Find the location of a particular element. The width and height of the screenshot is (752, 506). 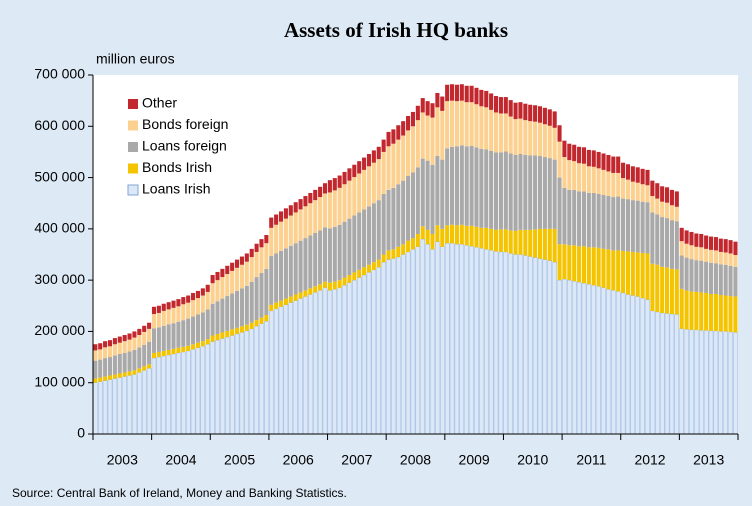

legend-label: Bonds Irish is located at coordinates (177, 167).